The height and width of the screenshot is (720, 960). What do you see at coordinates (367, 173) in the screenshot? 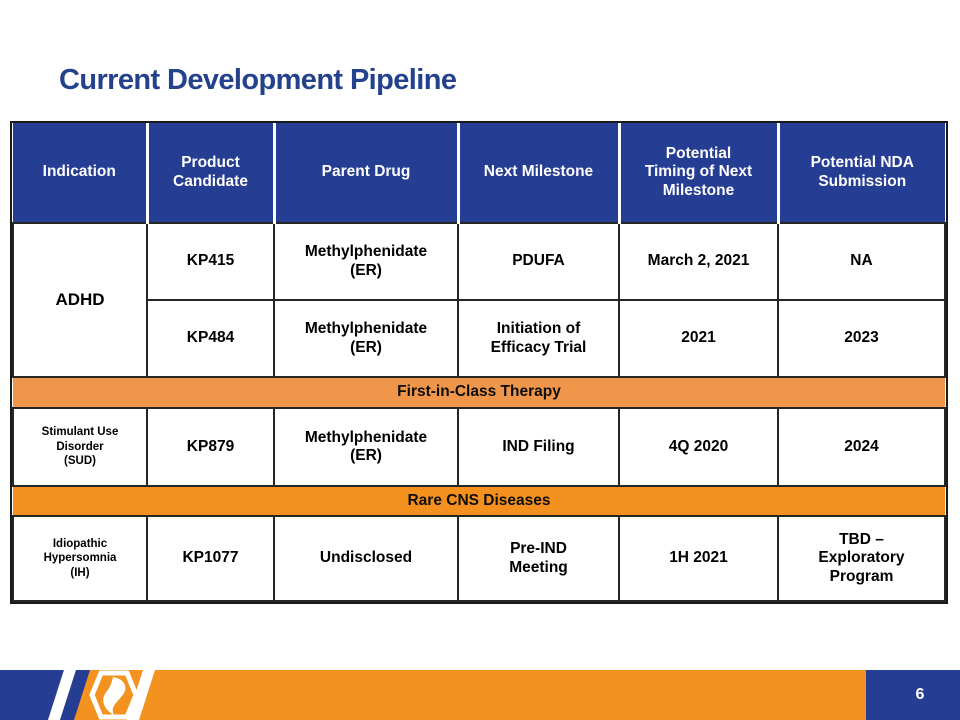
I see `column-header-parent-drug: Parent Drug` at bounding box center [367, 173].